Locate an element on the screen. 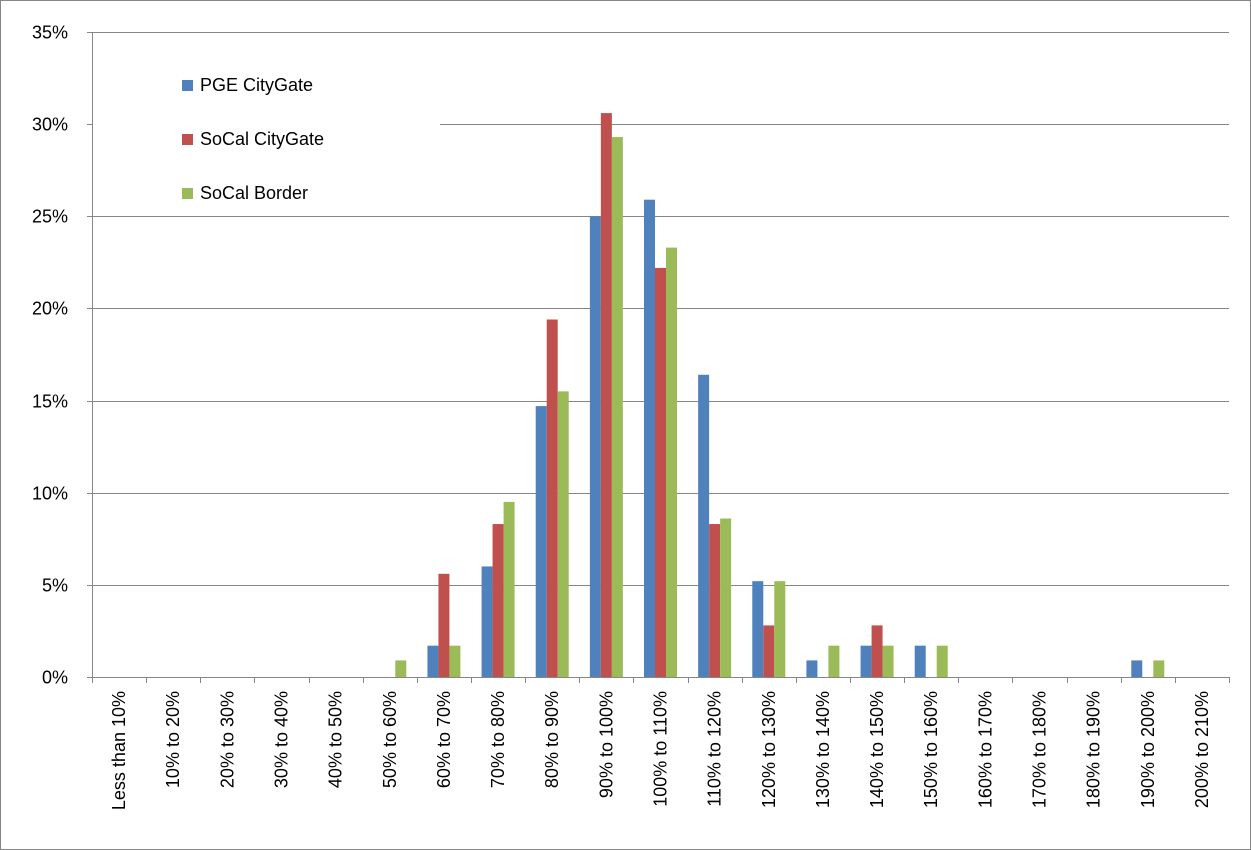 The width and height of the screenshot is (1251, 850). y-axis-tick-label: 5% is located at coordinates (55, 586).